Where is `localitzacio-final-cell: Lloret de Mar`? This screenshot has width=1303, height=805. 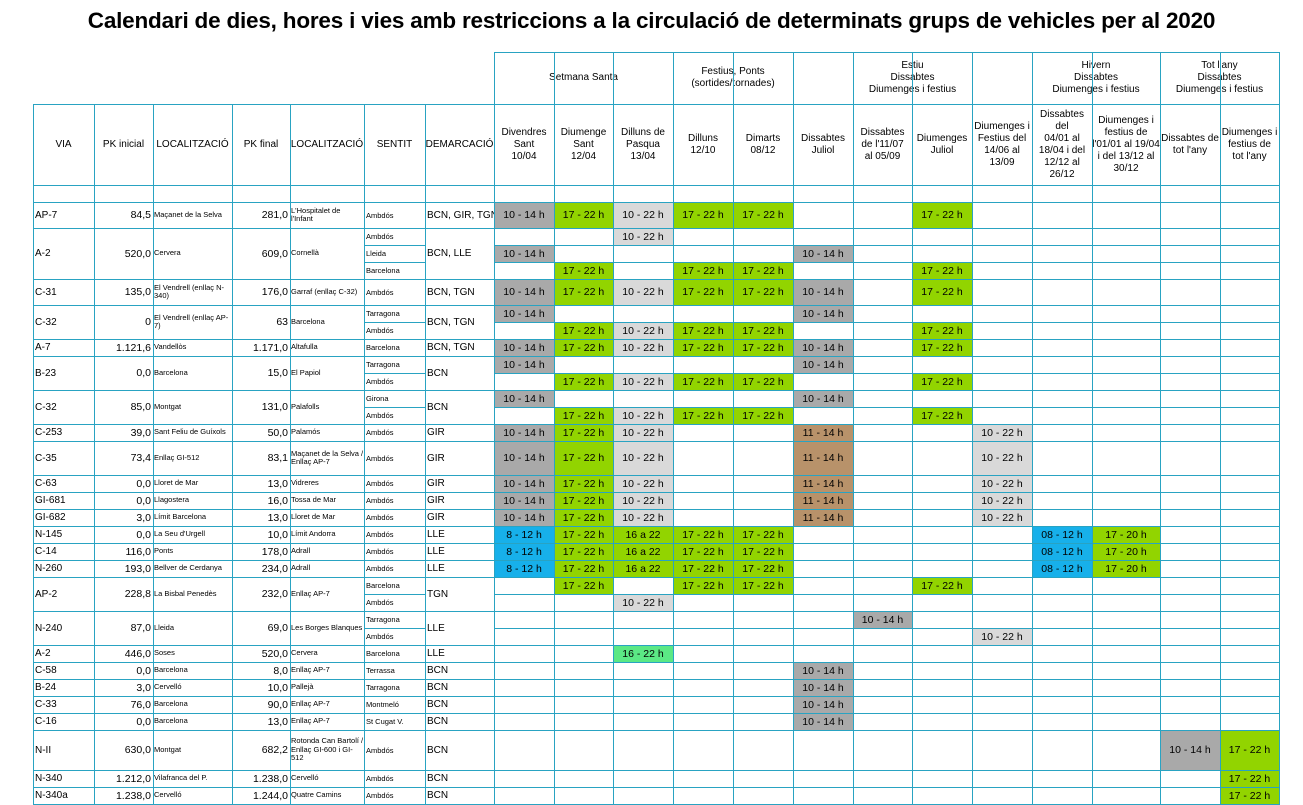
localitzacio-final-cell: Lloret de Mar is located at coordinates (313, 517).